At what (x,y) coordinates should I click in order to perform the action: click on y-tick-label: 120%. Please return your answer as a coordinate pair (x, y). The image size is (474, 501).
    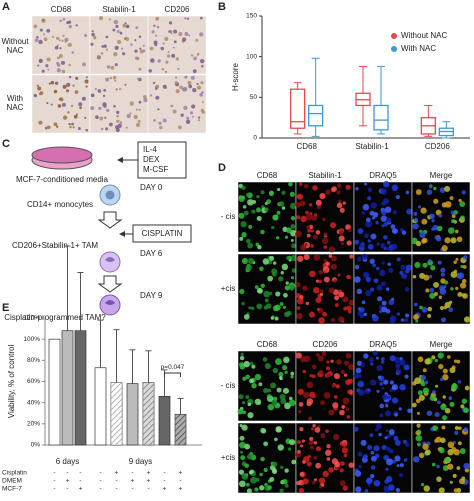
    Looking at the image, I should click on (31, 318).